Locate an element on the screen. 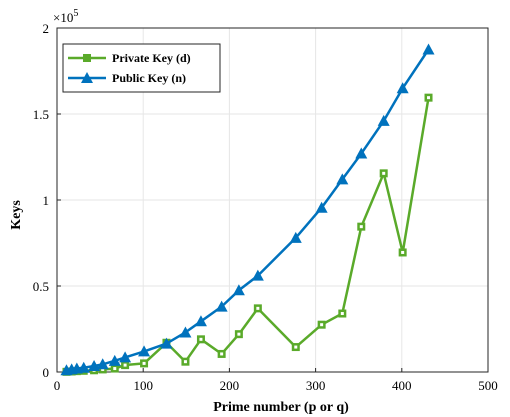  legend-box is located at coordinates (141, 68).